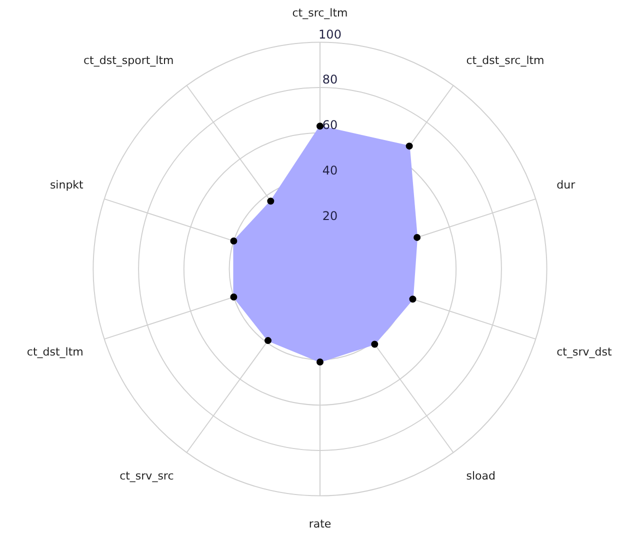  What do you see at coordinates (330, 79) in the screenshot?
I see `y-tick-label: 80` at bounding box center [330, 79].